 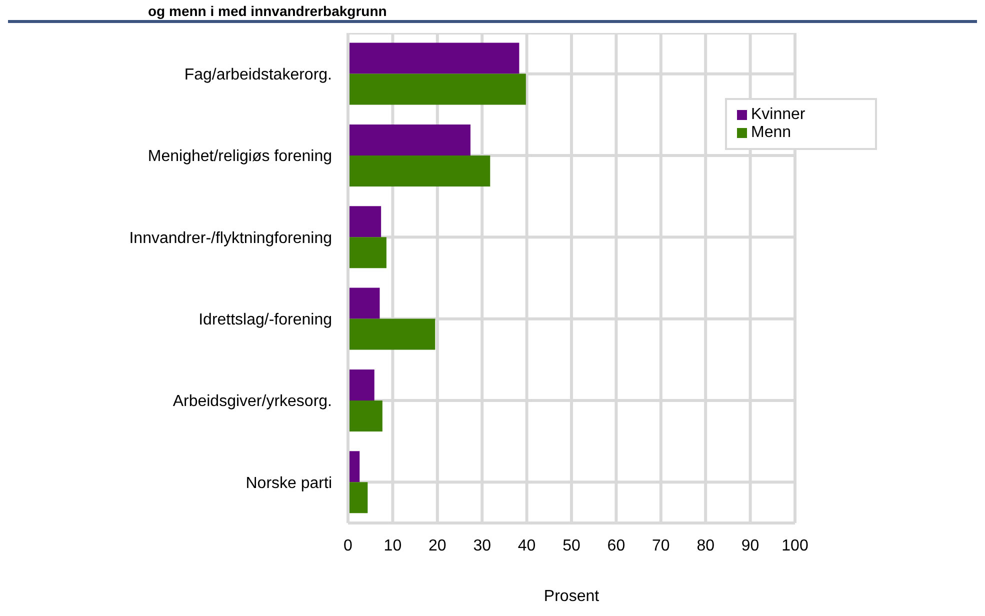 What do you see at coordinates (571, 545) in the screenshot?
I see `x-tick-label: 50` at bounding box center [571, 545].